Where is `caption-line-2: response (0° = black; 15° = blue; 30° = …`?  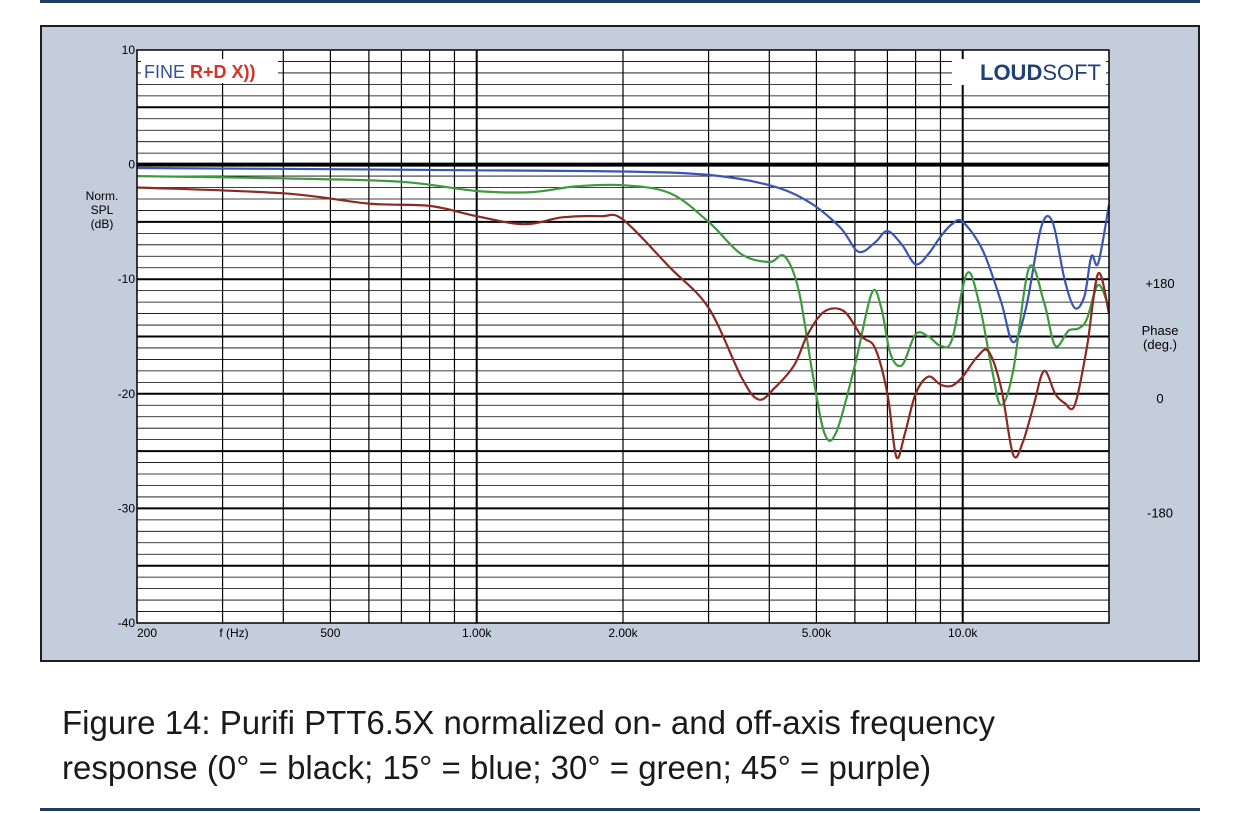
caption-line-2: response (0° = black; 15° = blue; 30° = … is located at coordinates (497, 767).